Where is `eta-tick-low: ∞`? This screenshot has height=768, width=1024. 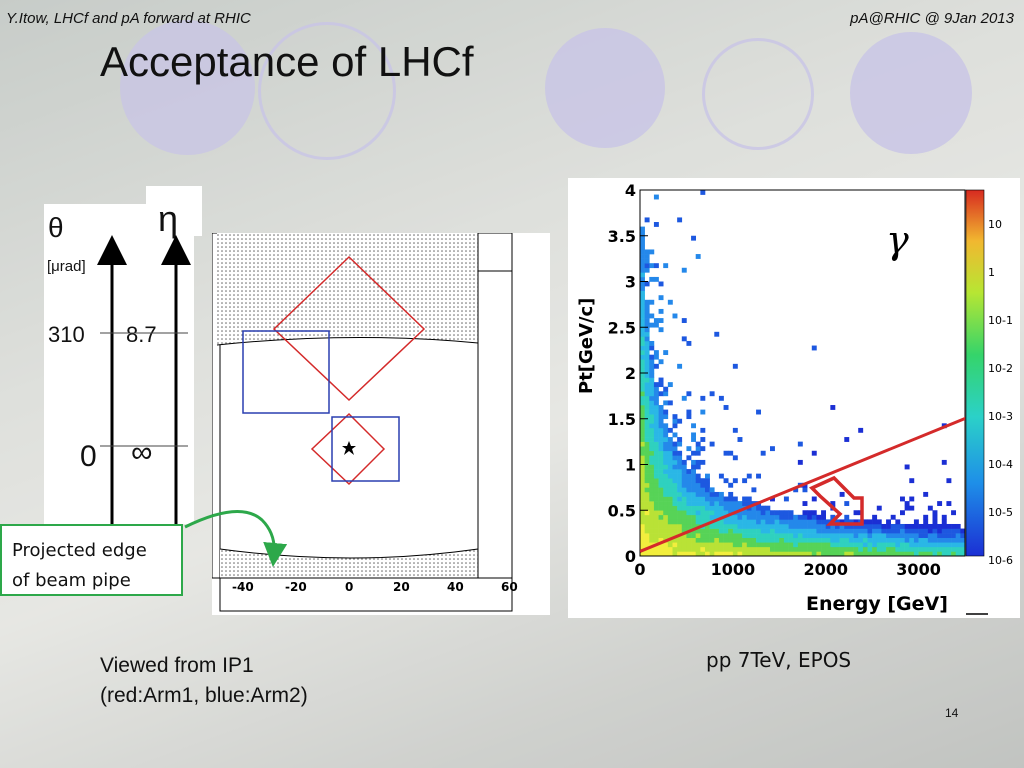 eta-tick-low: ∞ is located at coordinates (142, 452).